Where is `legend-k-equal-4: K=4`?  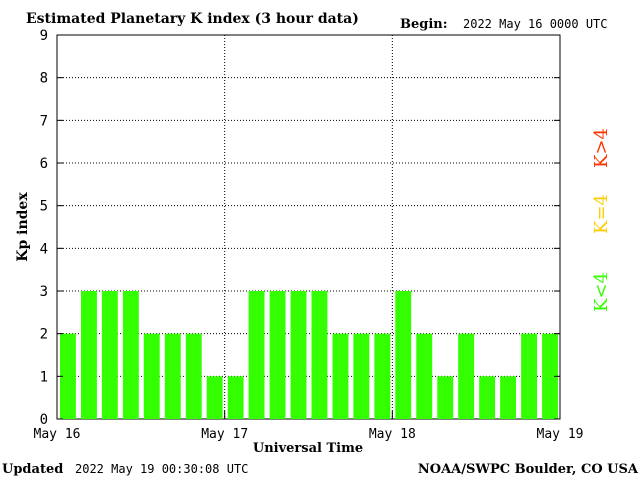 legend-k-equal-4: K=4 is located at coordinates (601, 214).